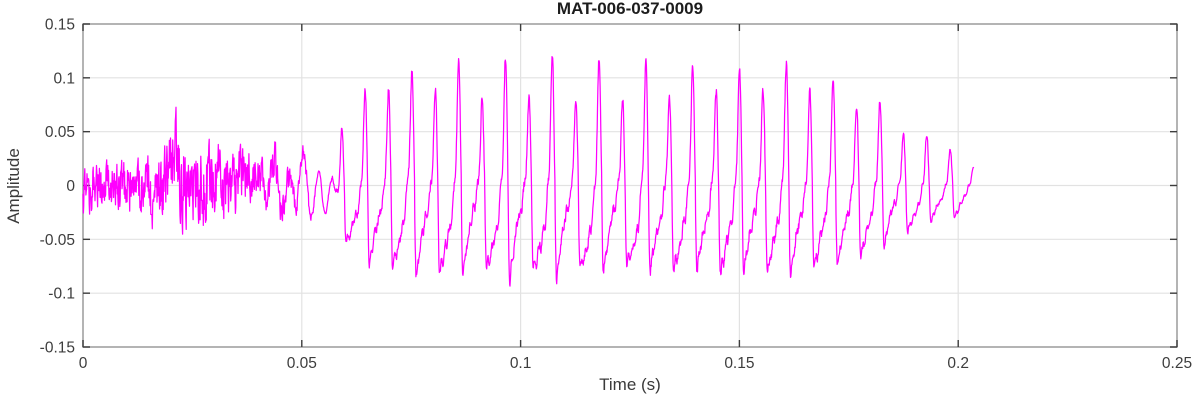  What do you see at coordinates (630, 384) in the screenshot?
I see `x-axis-label: Time (s)` at bounding box center [630, 384].